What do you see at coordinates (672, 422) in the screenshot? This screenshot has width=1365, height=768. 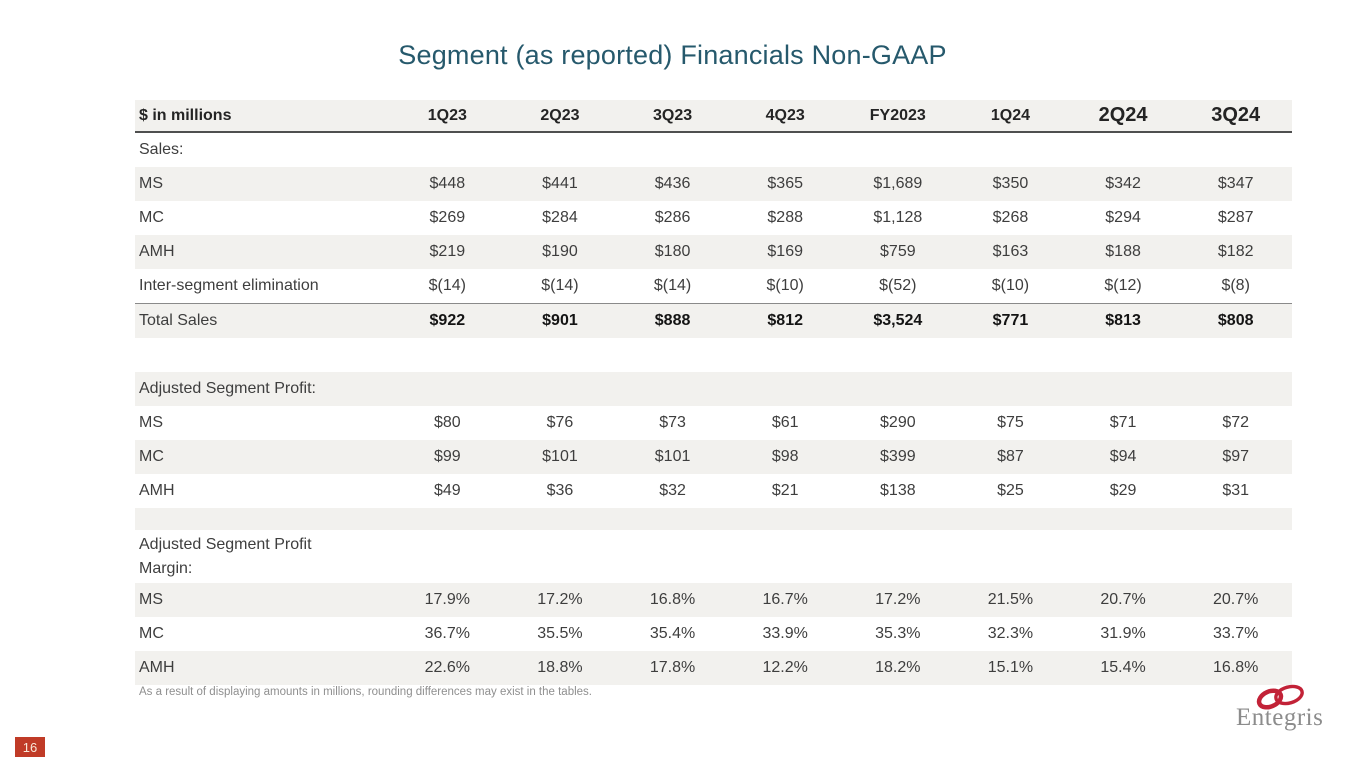 I see `cell-value: $73` at bounding box center [672, 422].